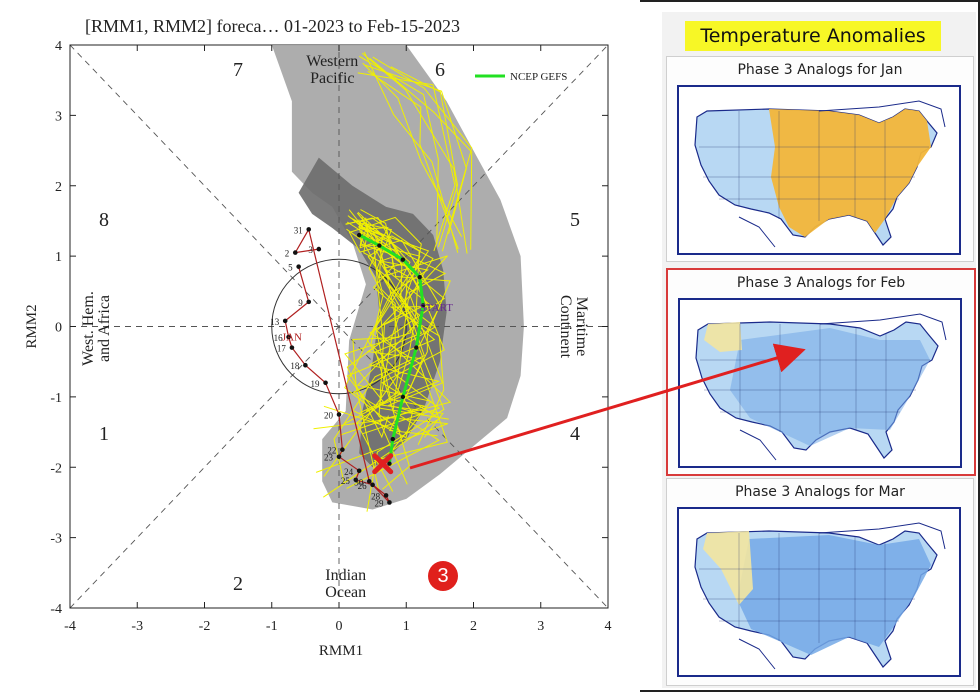 Image resolution: width=980 pixels, height=692 pixels. What do you see at coordinates (363, 486) in the screenshot?
I see `observed-day-label: 26` at bounding box center [363, 486].